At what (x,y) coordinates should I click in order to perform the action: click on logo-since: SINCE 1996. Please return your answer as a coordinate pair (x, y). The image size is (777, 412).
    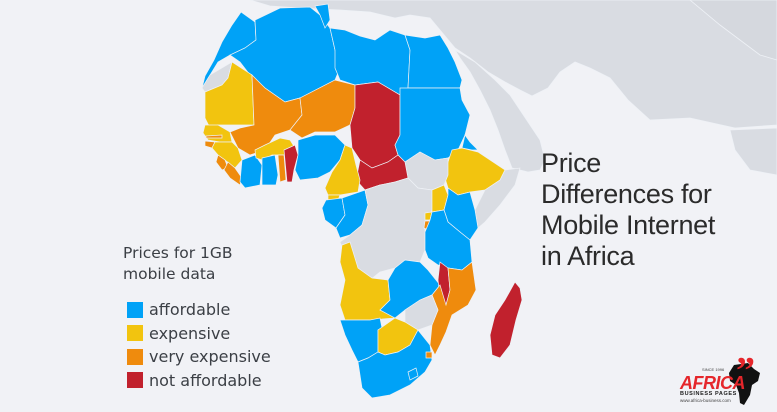
    Looking at the image, I should click on (713, 369).